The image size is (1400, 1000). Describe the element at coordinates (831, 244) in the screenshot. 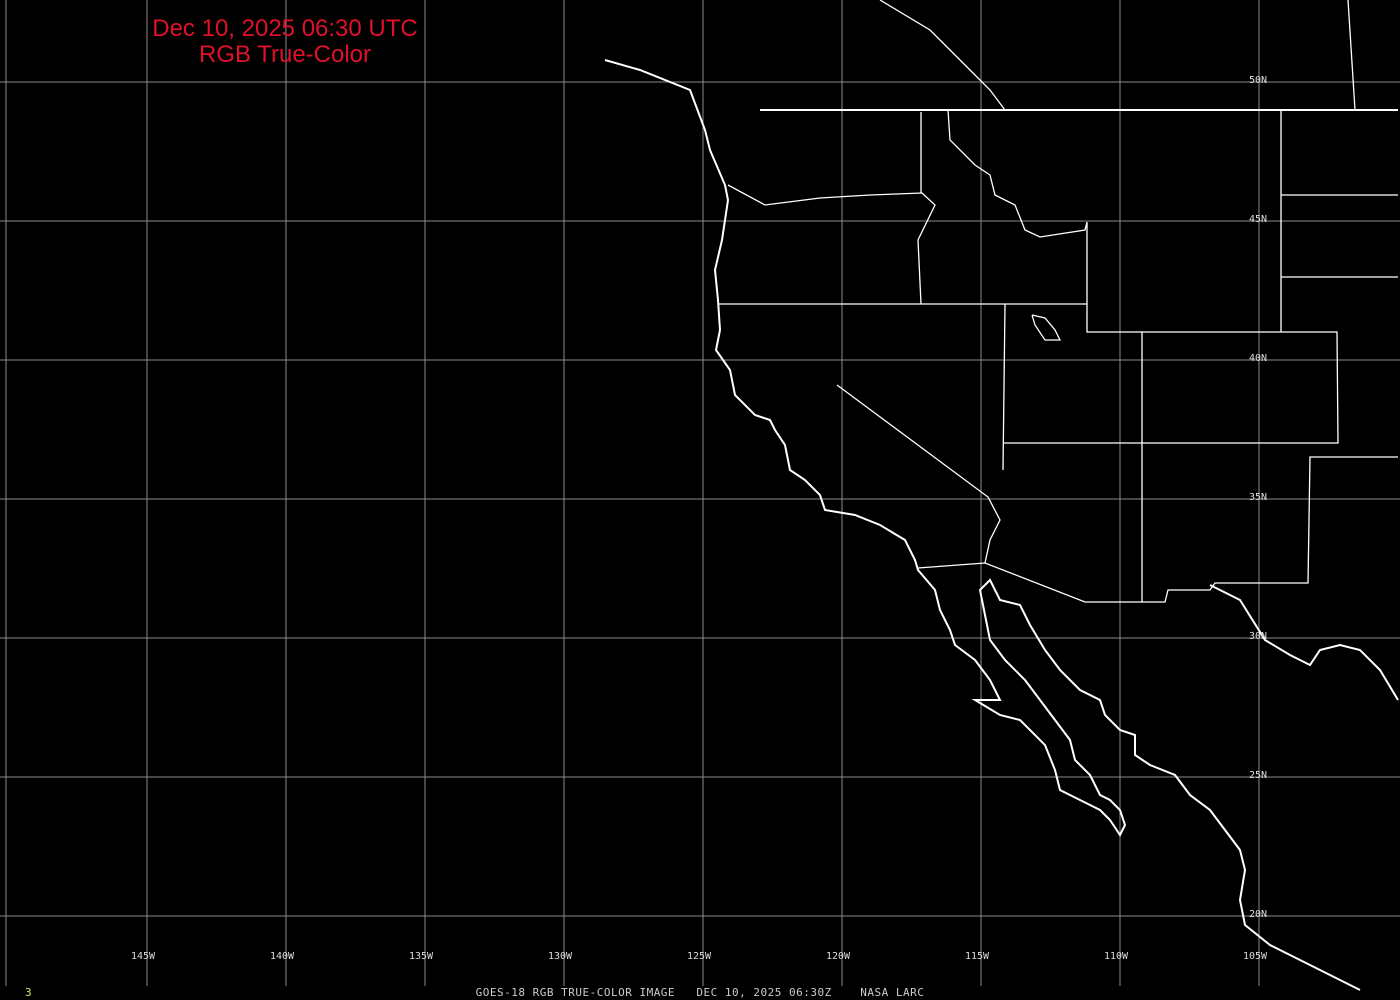

I see `wa-or-border` at that location.